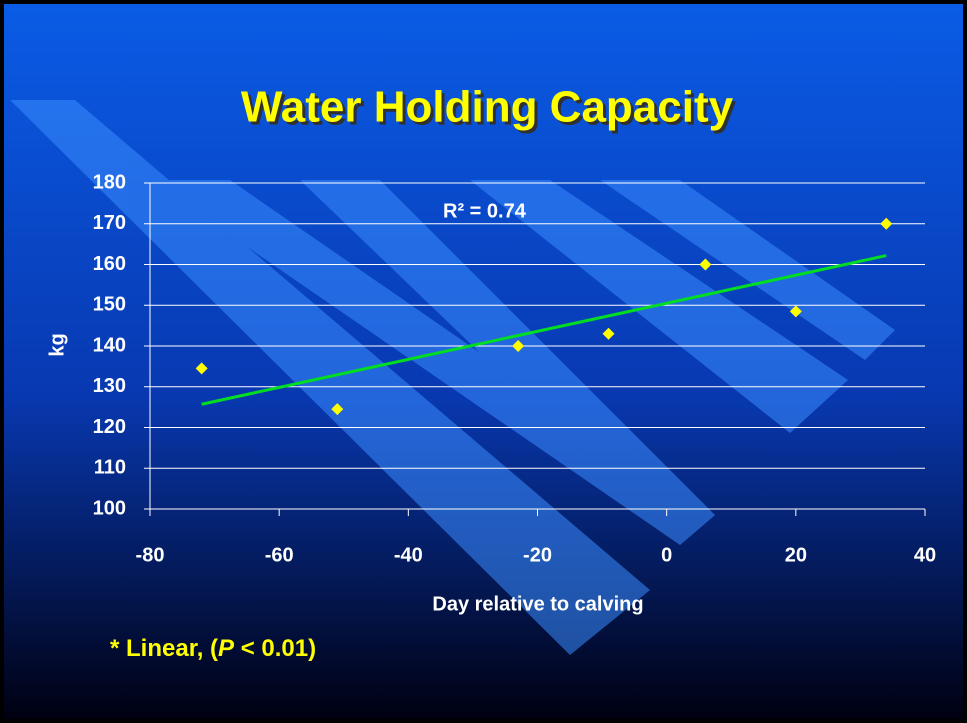  Describe the element at coordinates (925, 555) in the screenshot. I see `x-tick-label: 40` at that location.